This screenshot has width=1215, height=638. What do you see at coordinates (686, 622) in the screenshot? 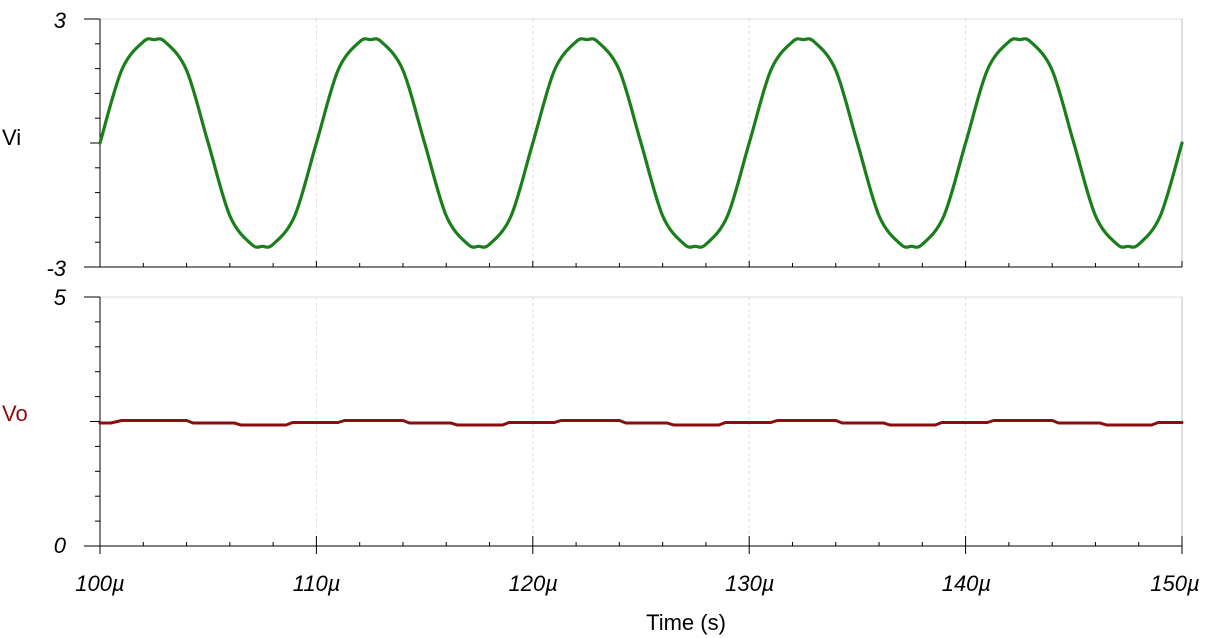
I see `x-axis-title: Time (s)` at bounding box center [686, 622].